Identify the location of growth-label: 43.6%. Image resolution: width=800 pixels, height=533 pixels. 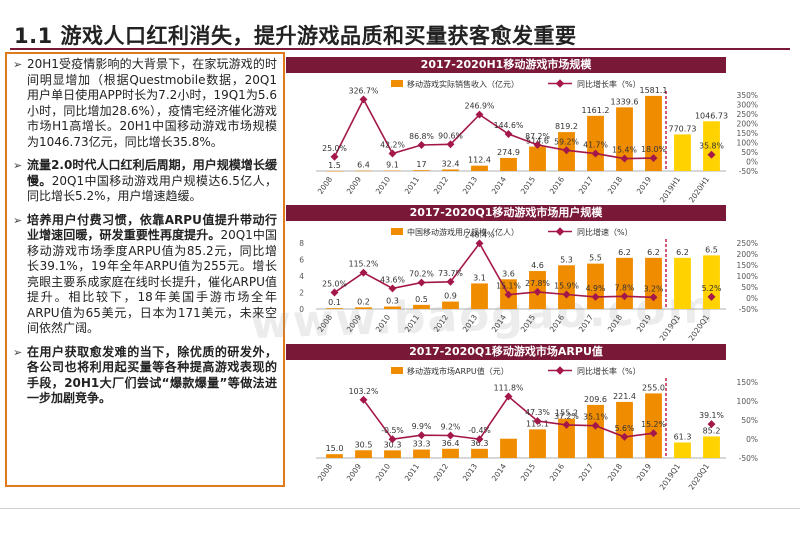
(392, 279).